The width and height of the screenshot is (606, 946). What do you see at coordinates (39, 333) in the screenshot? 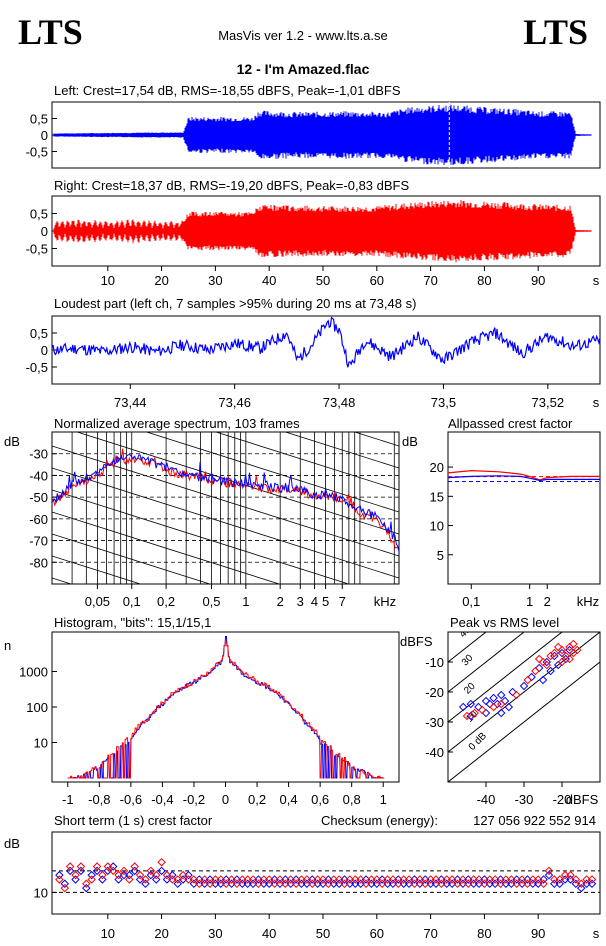
I see `loudest-part-ytick-label: 0,5` at bounding box center [39, 333].